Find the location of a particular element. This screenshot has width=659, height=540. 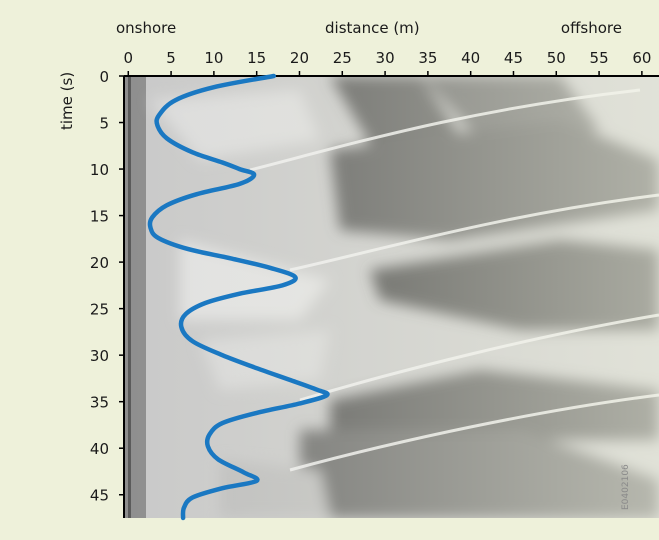

y-tick-label: 10 is located at coordinates (99, 170).